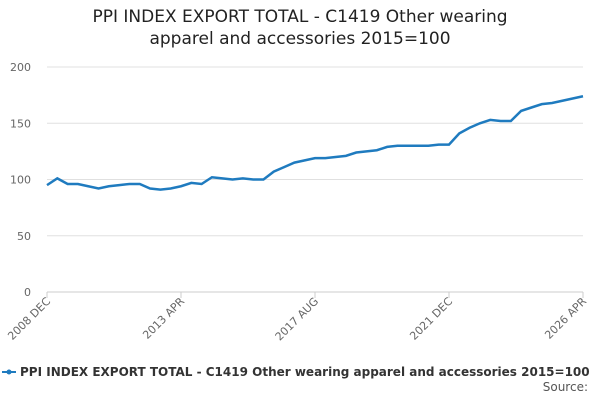 This screenshot has width=600, height=400. What do you see at coordinates (431, 319) in the screenshot?
I see `x-tick-label: 2021 DEC` at bounding box center [431, 319].